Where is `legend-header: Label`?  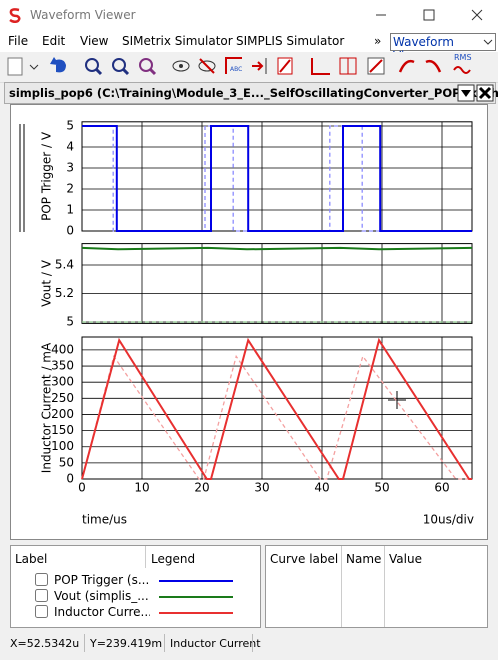 legend-header: Label is located at coordinates (31, 559).